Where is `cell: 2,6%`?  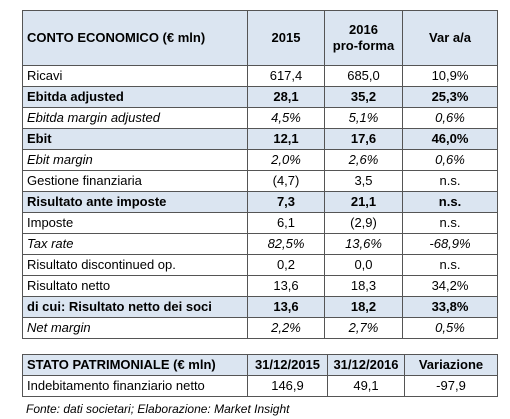
cell: 2,6% is located at coordinates (363, 160).